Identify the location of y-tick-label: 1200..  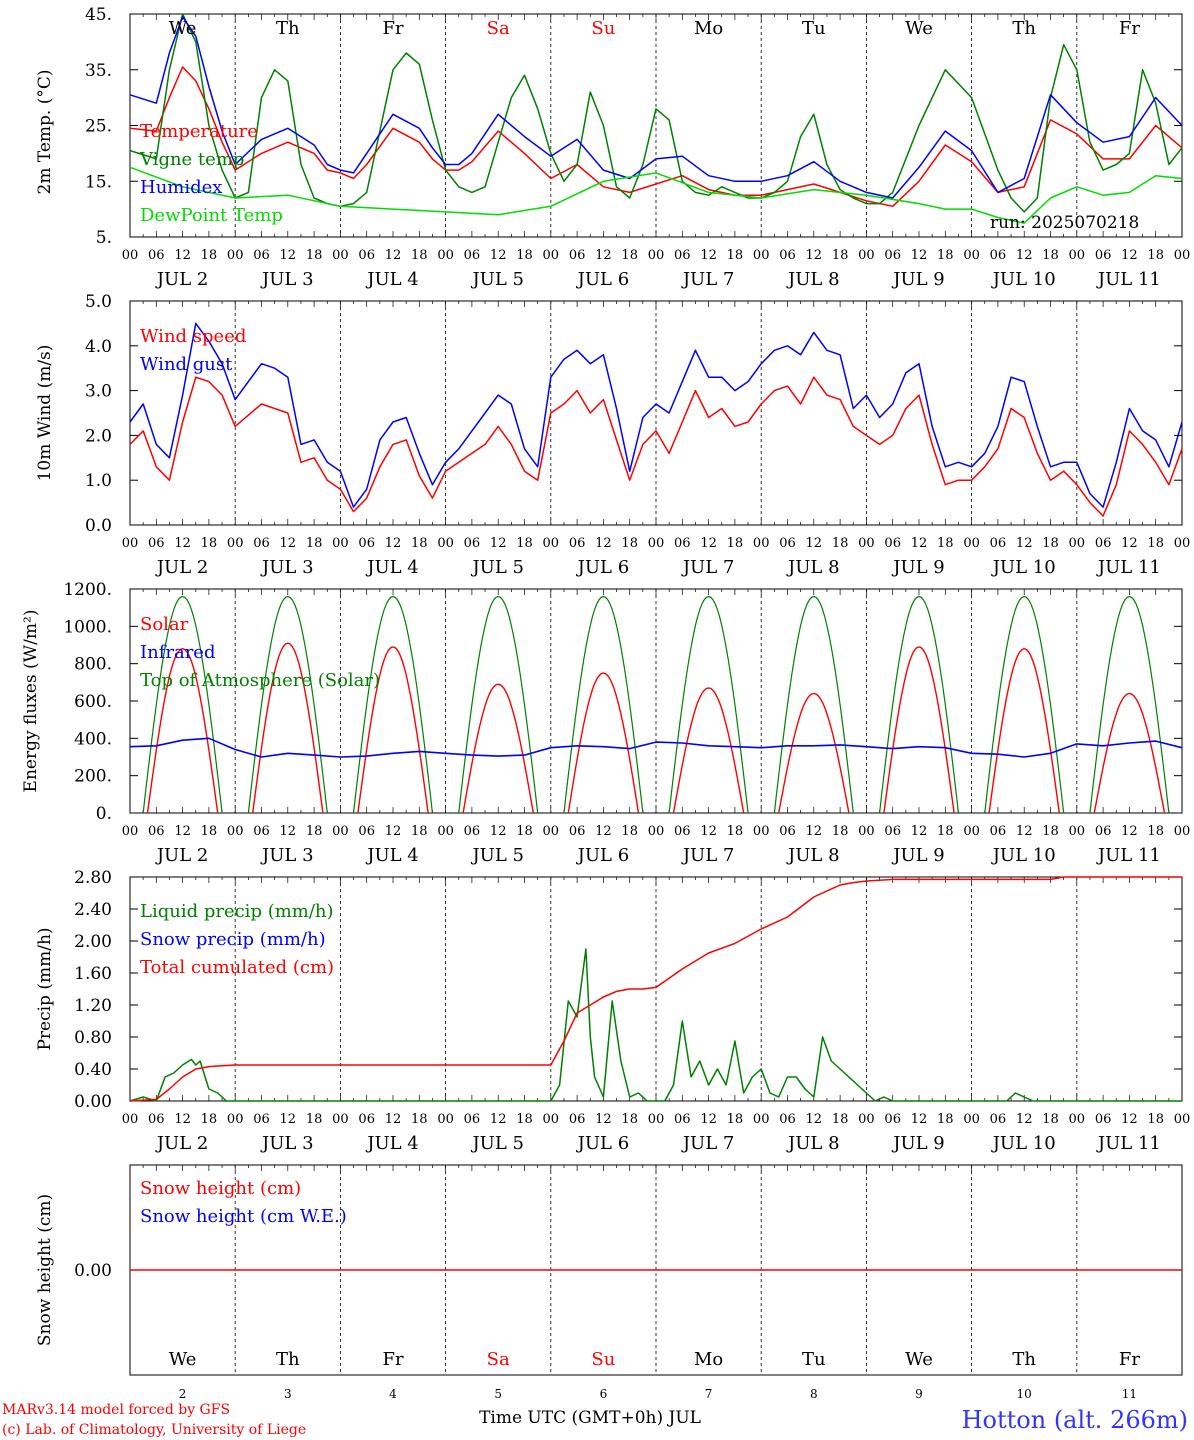
(87, 590).